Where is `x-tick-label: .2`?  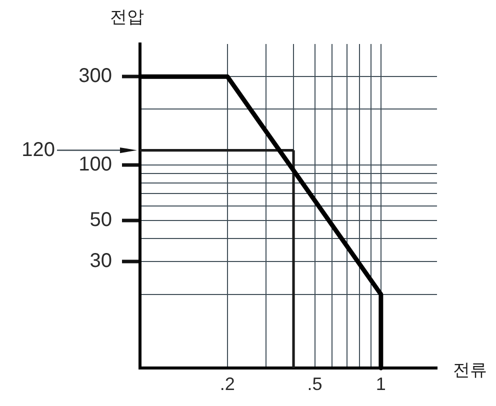 x-tick-label: .2 is located at coordinates (227, 384).